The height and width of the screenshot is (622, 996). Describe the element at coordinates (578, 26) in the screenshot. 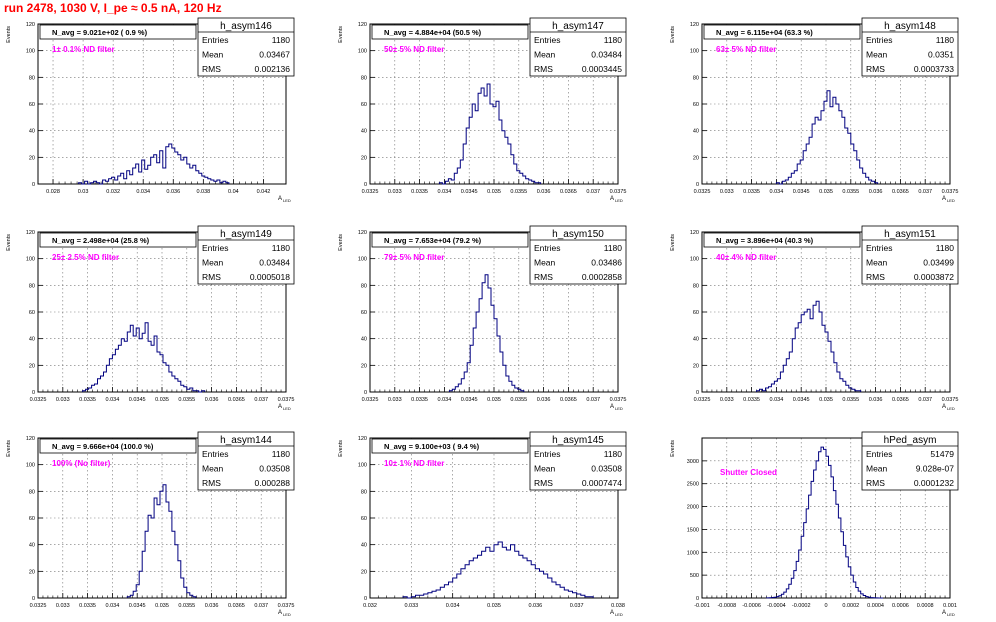

I see `stats-box-title: h_asym147` at that location.